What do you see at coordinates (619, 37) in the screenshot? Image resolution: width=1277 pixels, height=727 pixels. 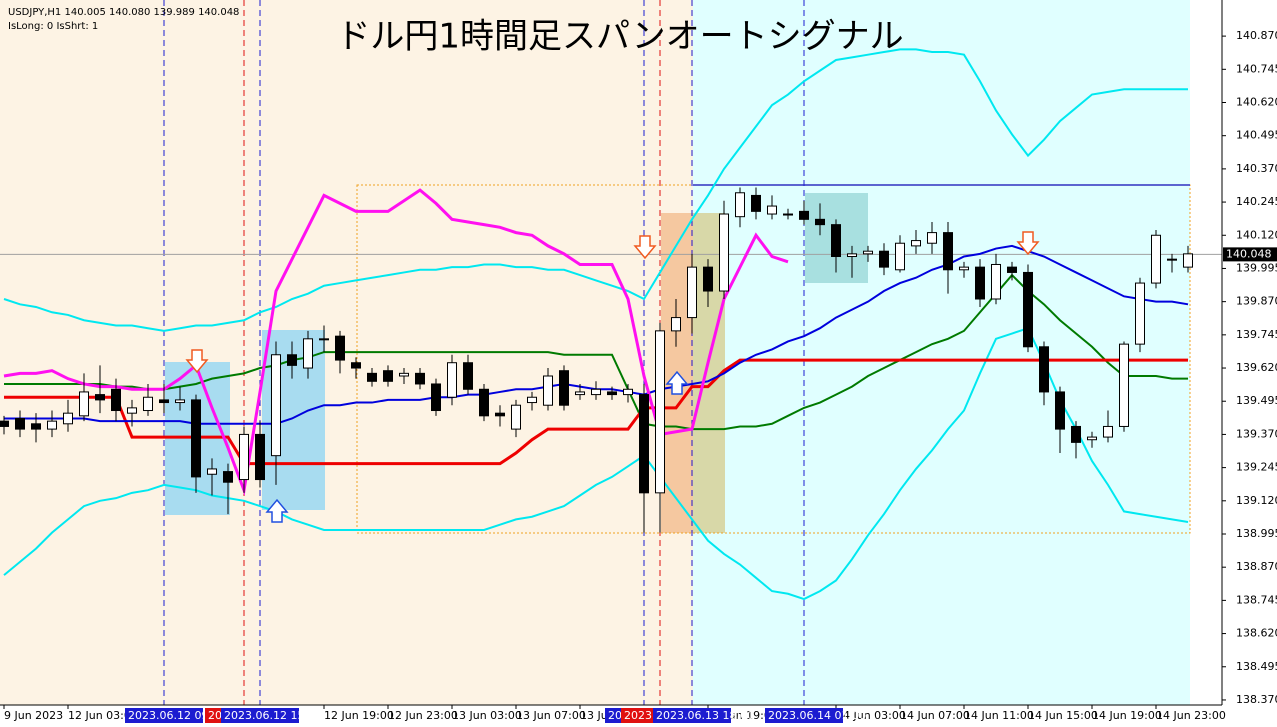 I see `chart-title: ドル円1時間足スパンオートシグナル` at bounding box center [619, 37].